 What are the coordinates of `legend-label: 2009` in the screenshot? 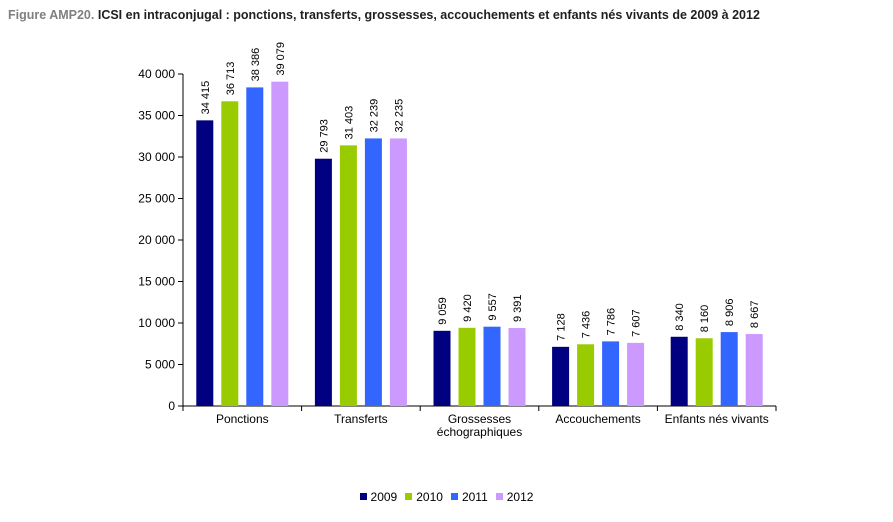 It's located at (384, 497).